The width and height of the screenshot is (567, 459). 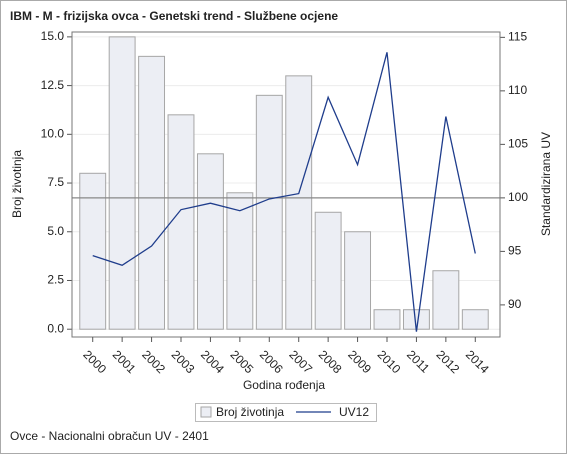 I want to click on y-tick-label: 10.0, so click(x=53, y=133).